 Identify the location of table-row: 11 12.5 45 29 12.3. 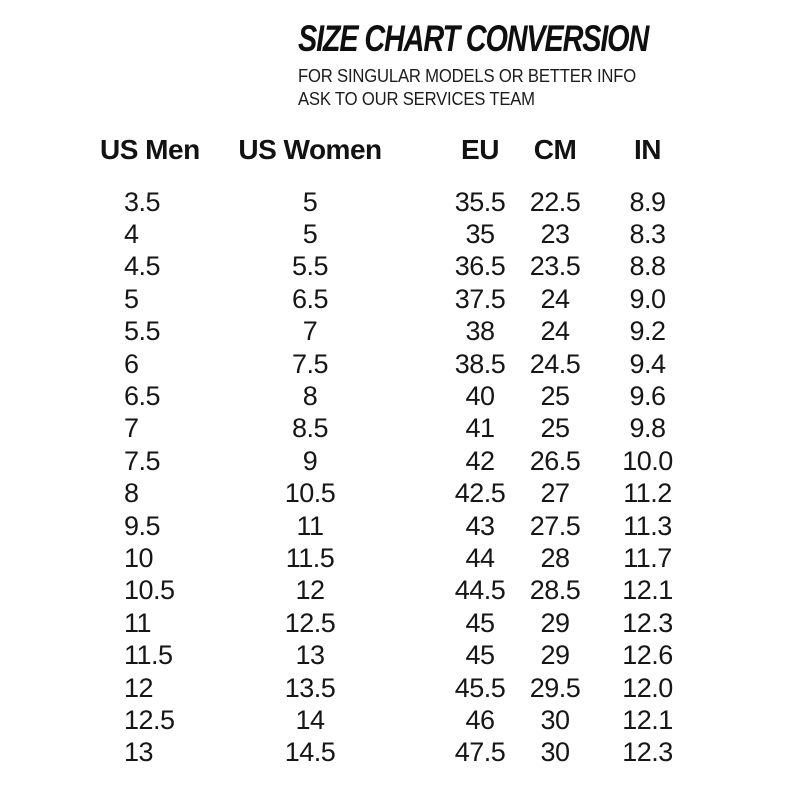
(405, 623).